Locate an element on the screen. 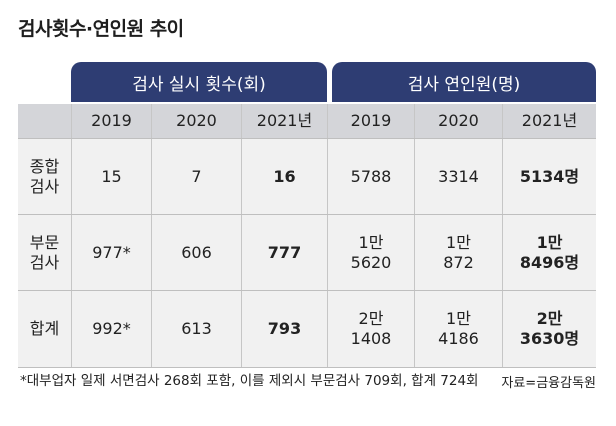 The width and height of the screenshot is (616, 426). table-cell: 1만 872 is located at coordinates (458, 253).